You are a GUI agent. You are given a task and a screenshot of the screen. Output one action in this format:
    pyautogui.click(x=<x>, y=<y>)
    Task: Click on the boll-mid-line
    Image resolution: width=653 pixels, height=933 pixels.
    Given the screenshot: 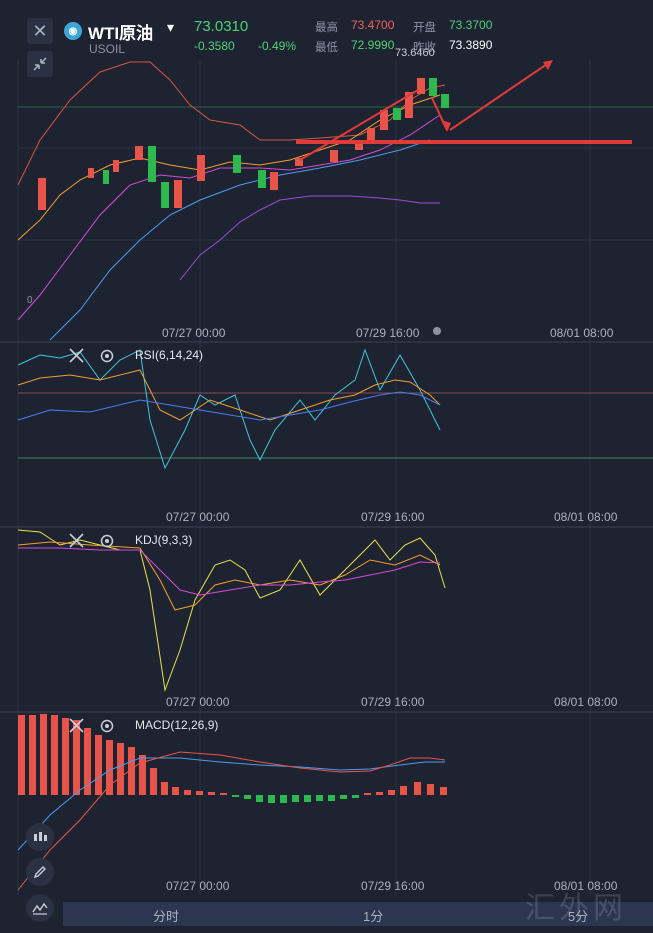 What is the action you would take?
    pyautogui.click(x=240, y=240)
    